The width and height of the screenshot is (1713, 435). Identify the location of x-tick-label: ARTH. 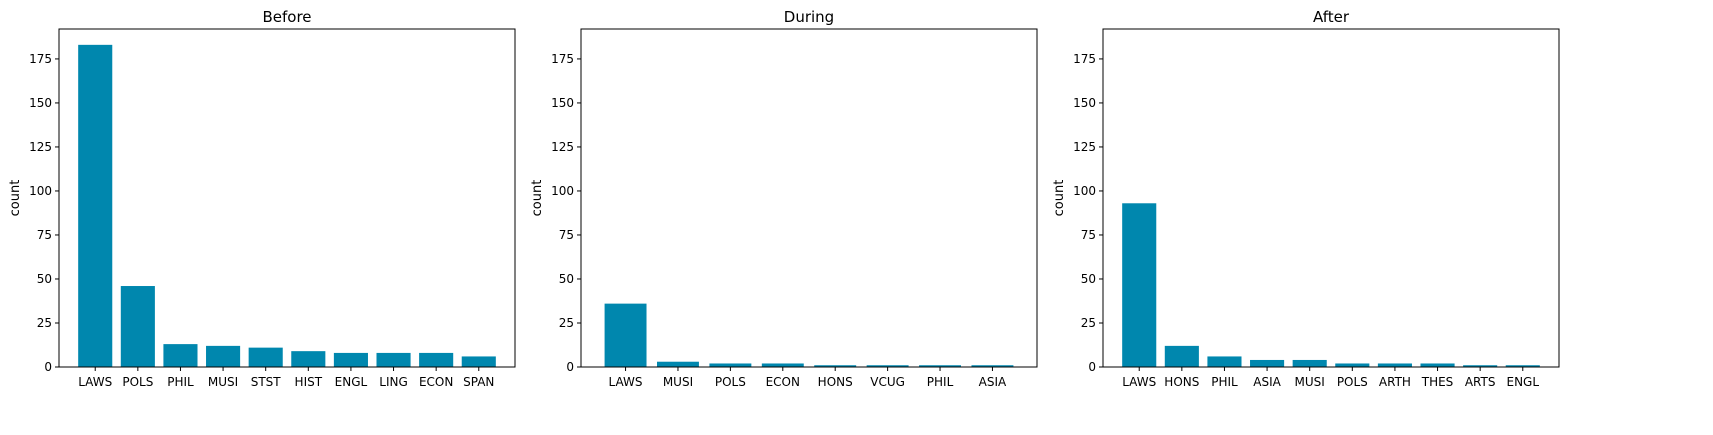
(1395, 382).